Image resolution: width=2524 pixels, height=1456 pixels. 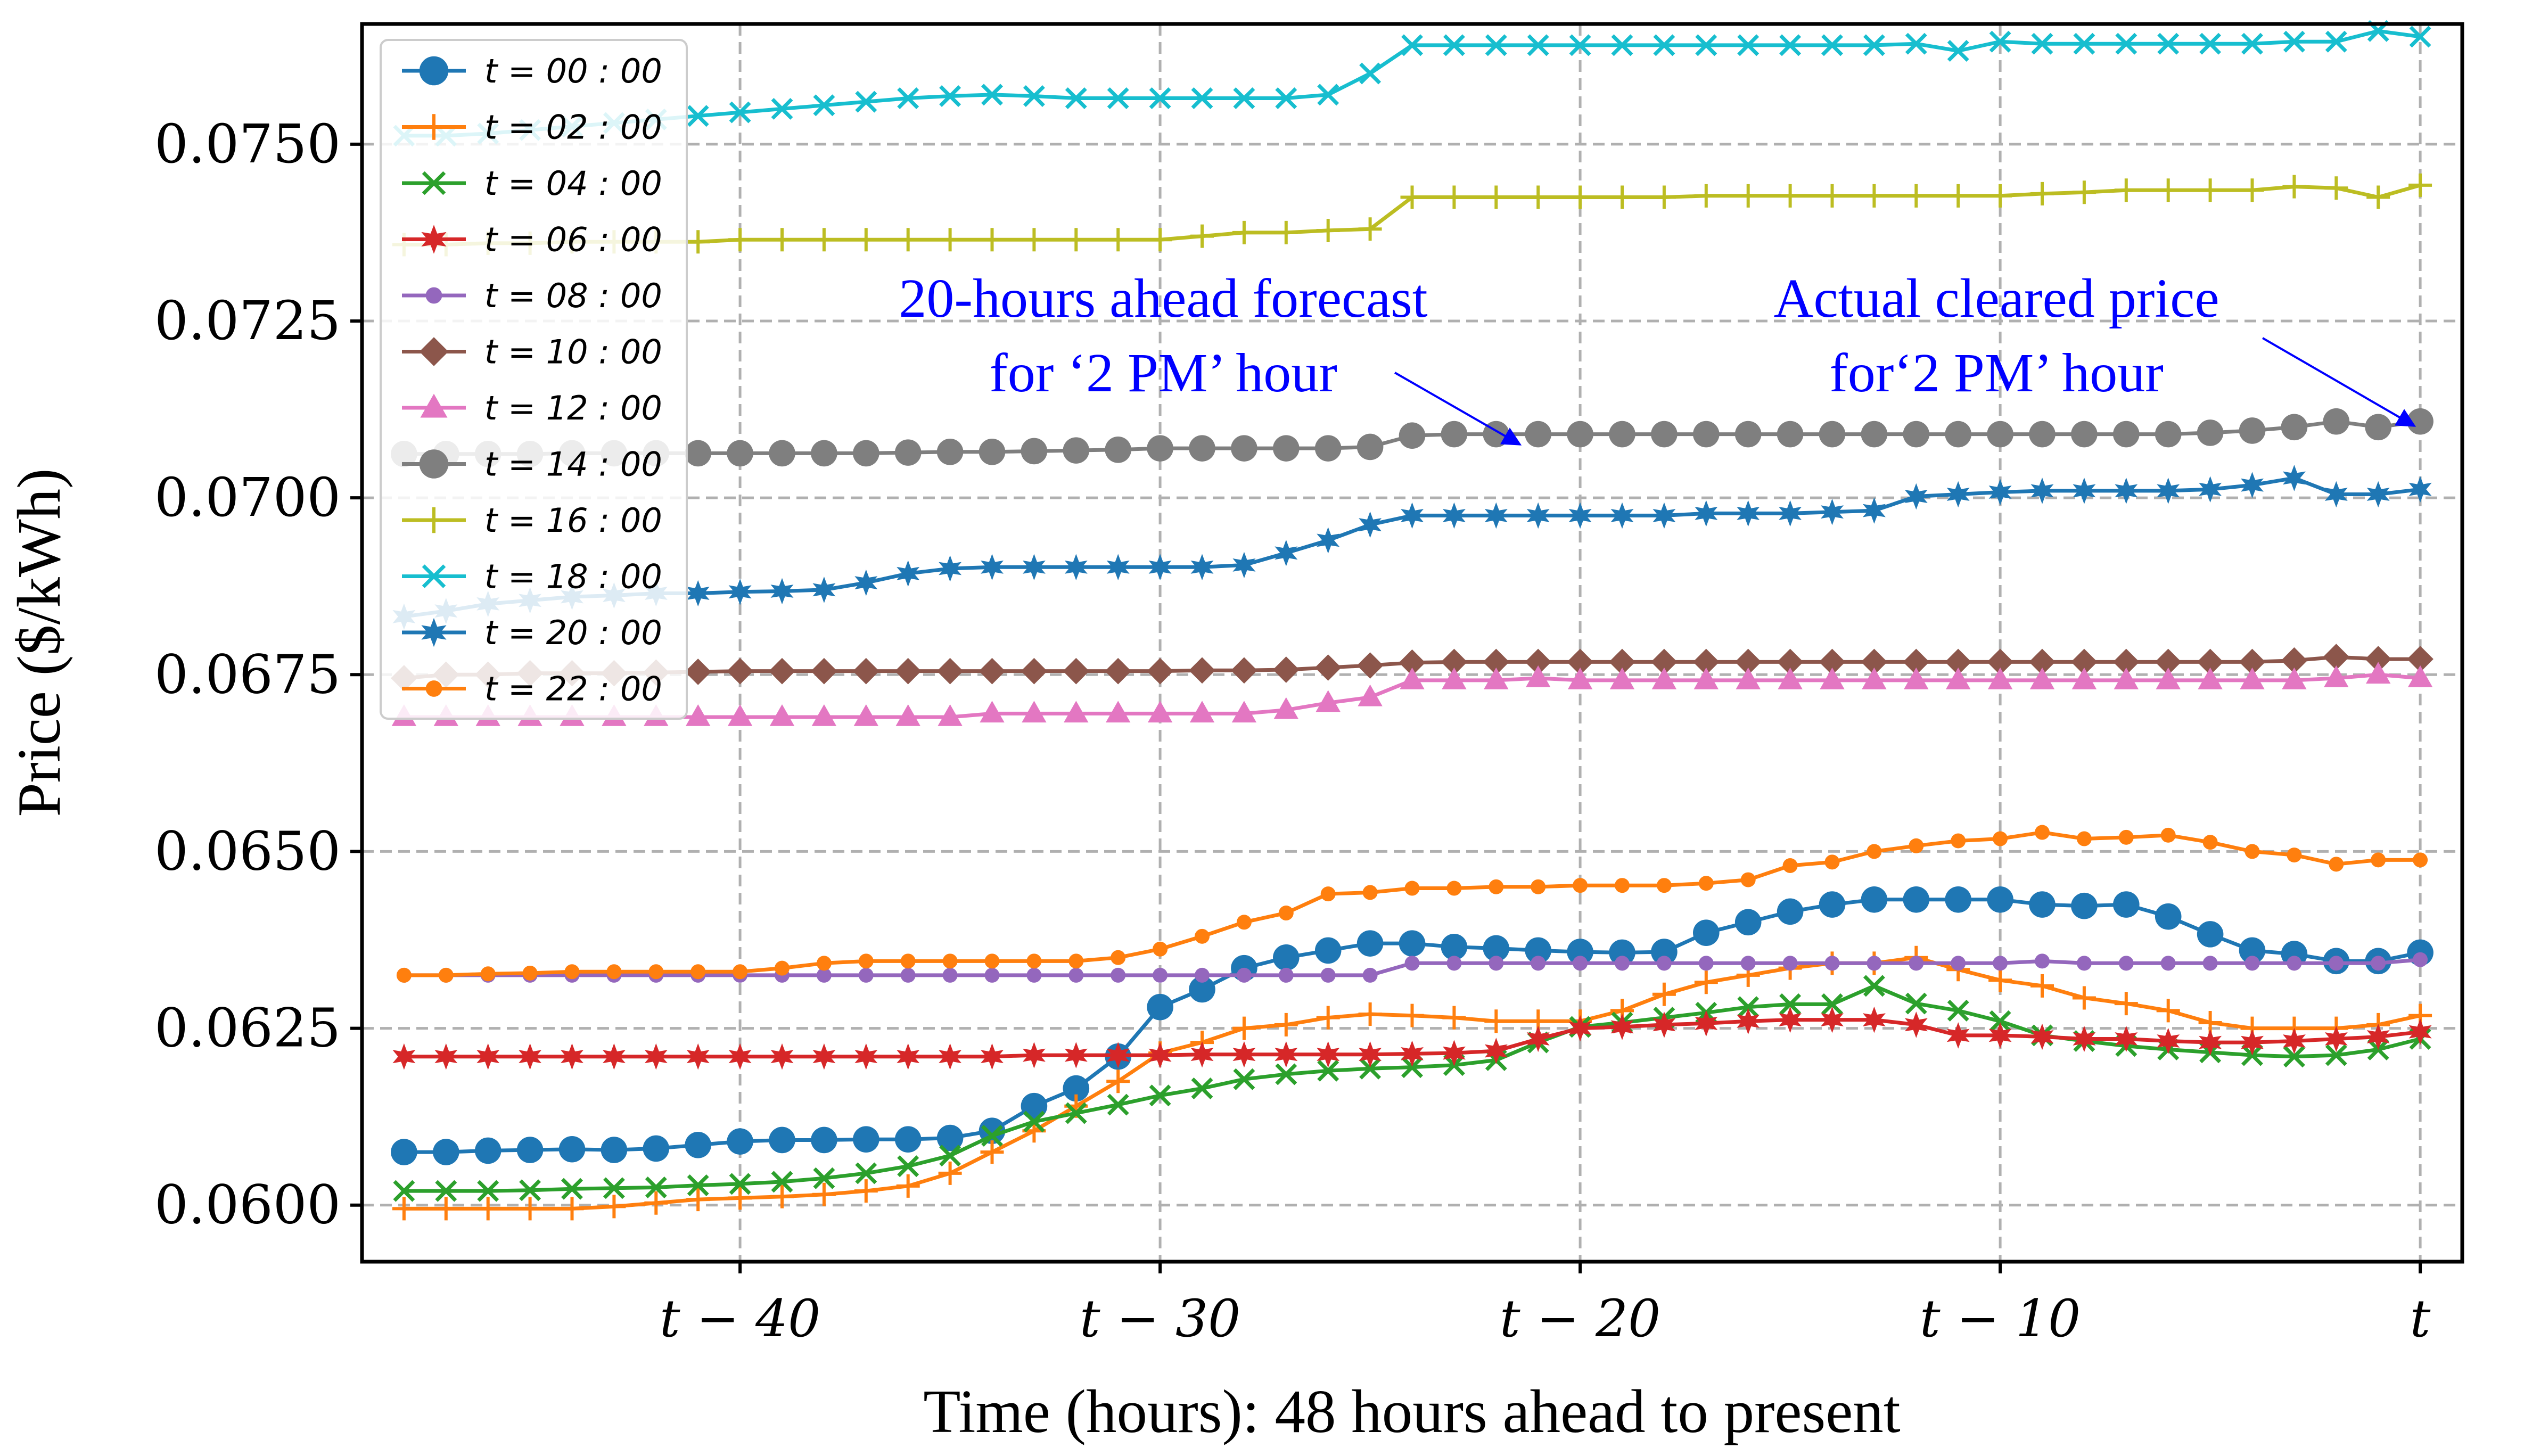 I want to click on y-tick-label: 0.0700, so click(x=247, y=497).